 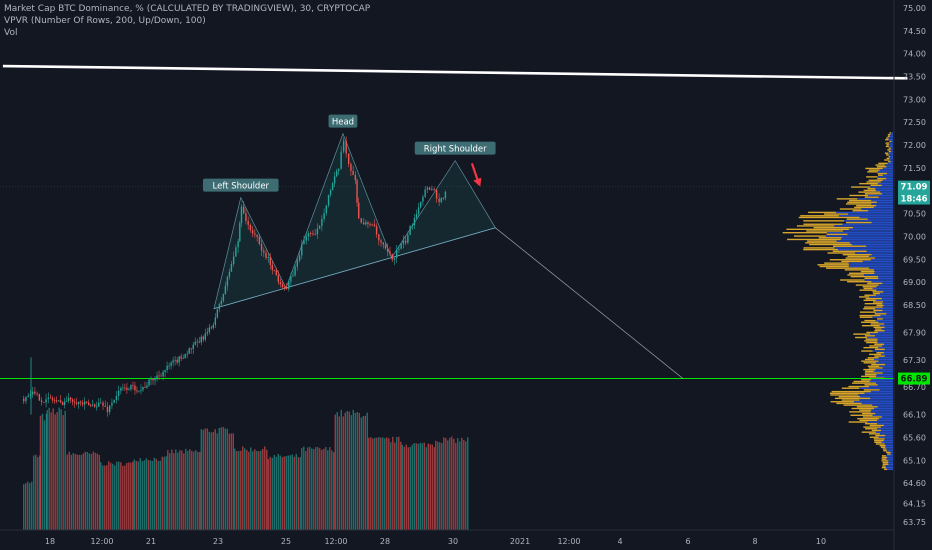 I want to click on x-tick-label: 30, so click(x=453, y=541).